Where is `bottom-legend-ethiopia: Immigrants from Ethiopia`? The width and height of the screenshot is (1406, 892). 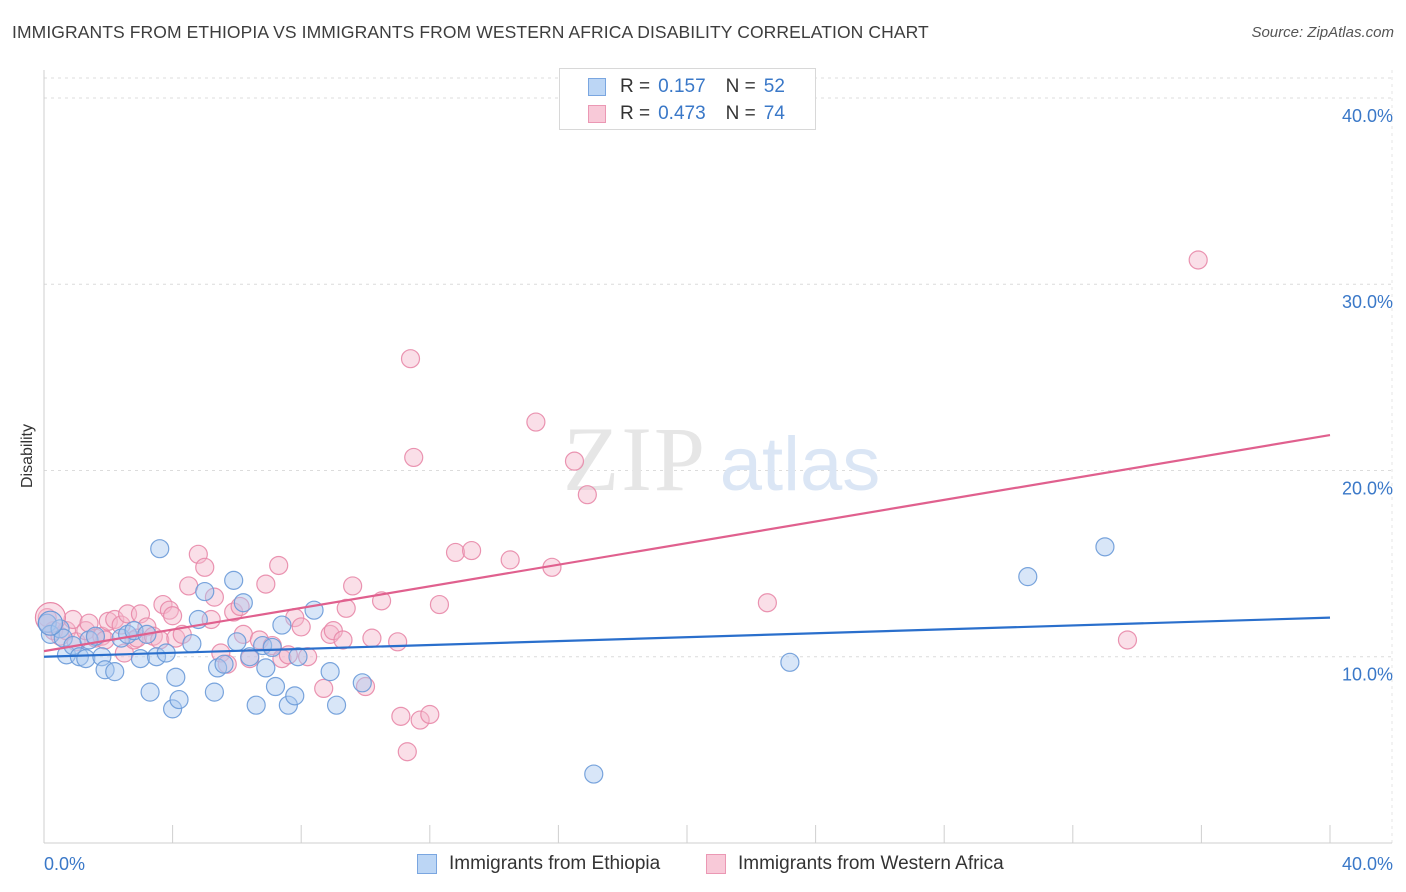
bottom-legend-ethiopia: Immigrants from Ethiopia is located at coordinates (538, 864).